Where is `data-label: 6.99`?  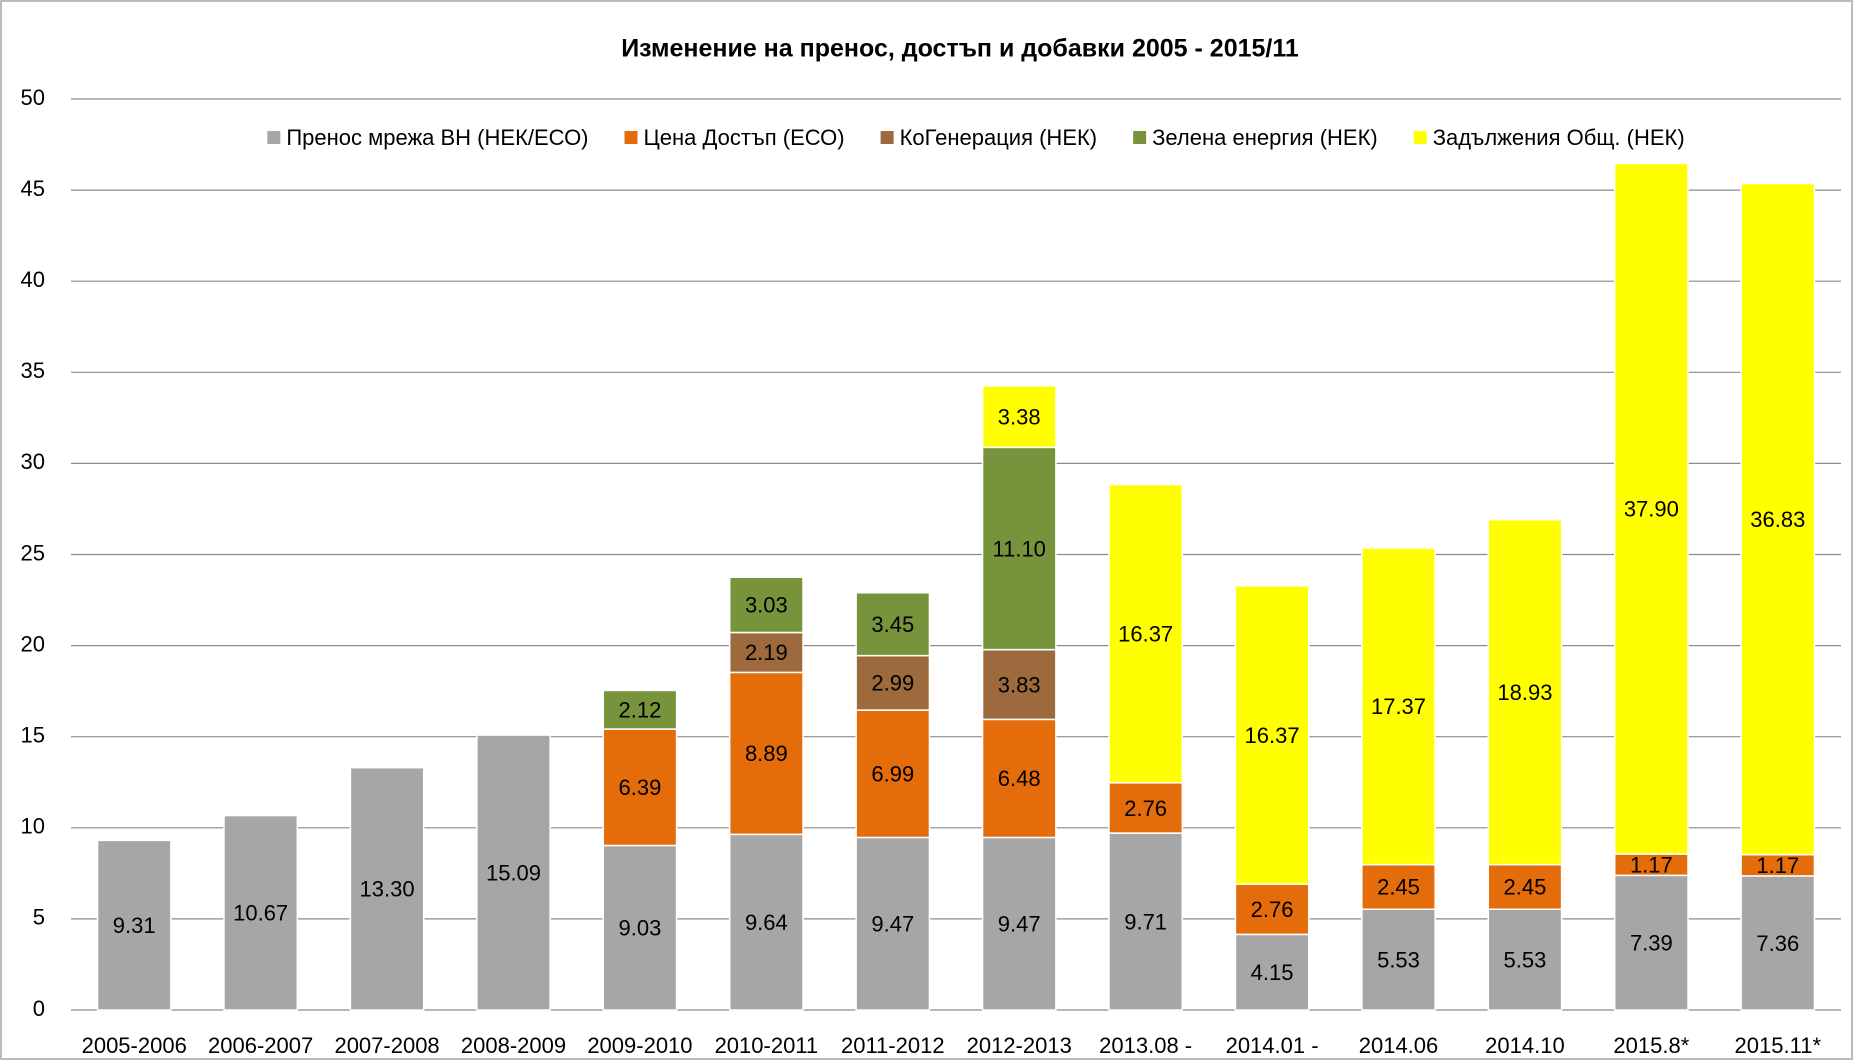 data-label: 6.99 is located at coordinates (892, 774).